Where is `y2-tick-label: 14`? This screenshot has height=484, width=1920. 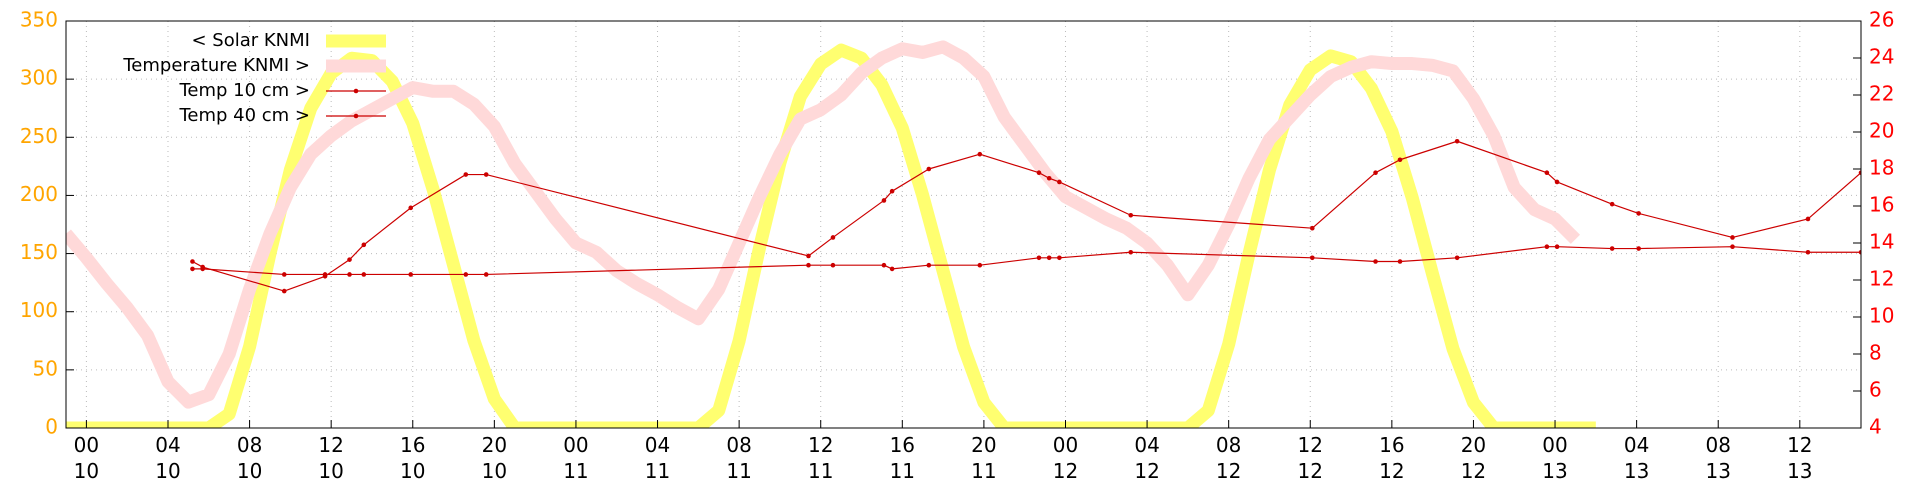
y2-tick-label: 14 is located at coordinates (1881, 242).